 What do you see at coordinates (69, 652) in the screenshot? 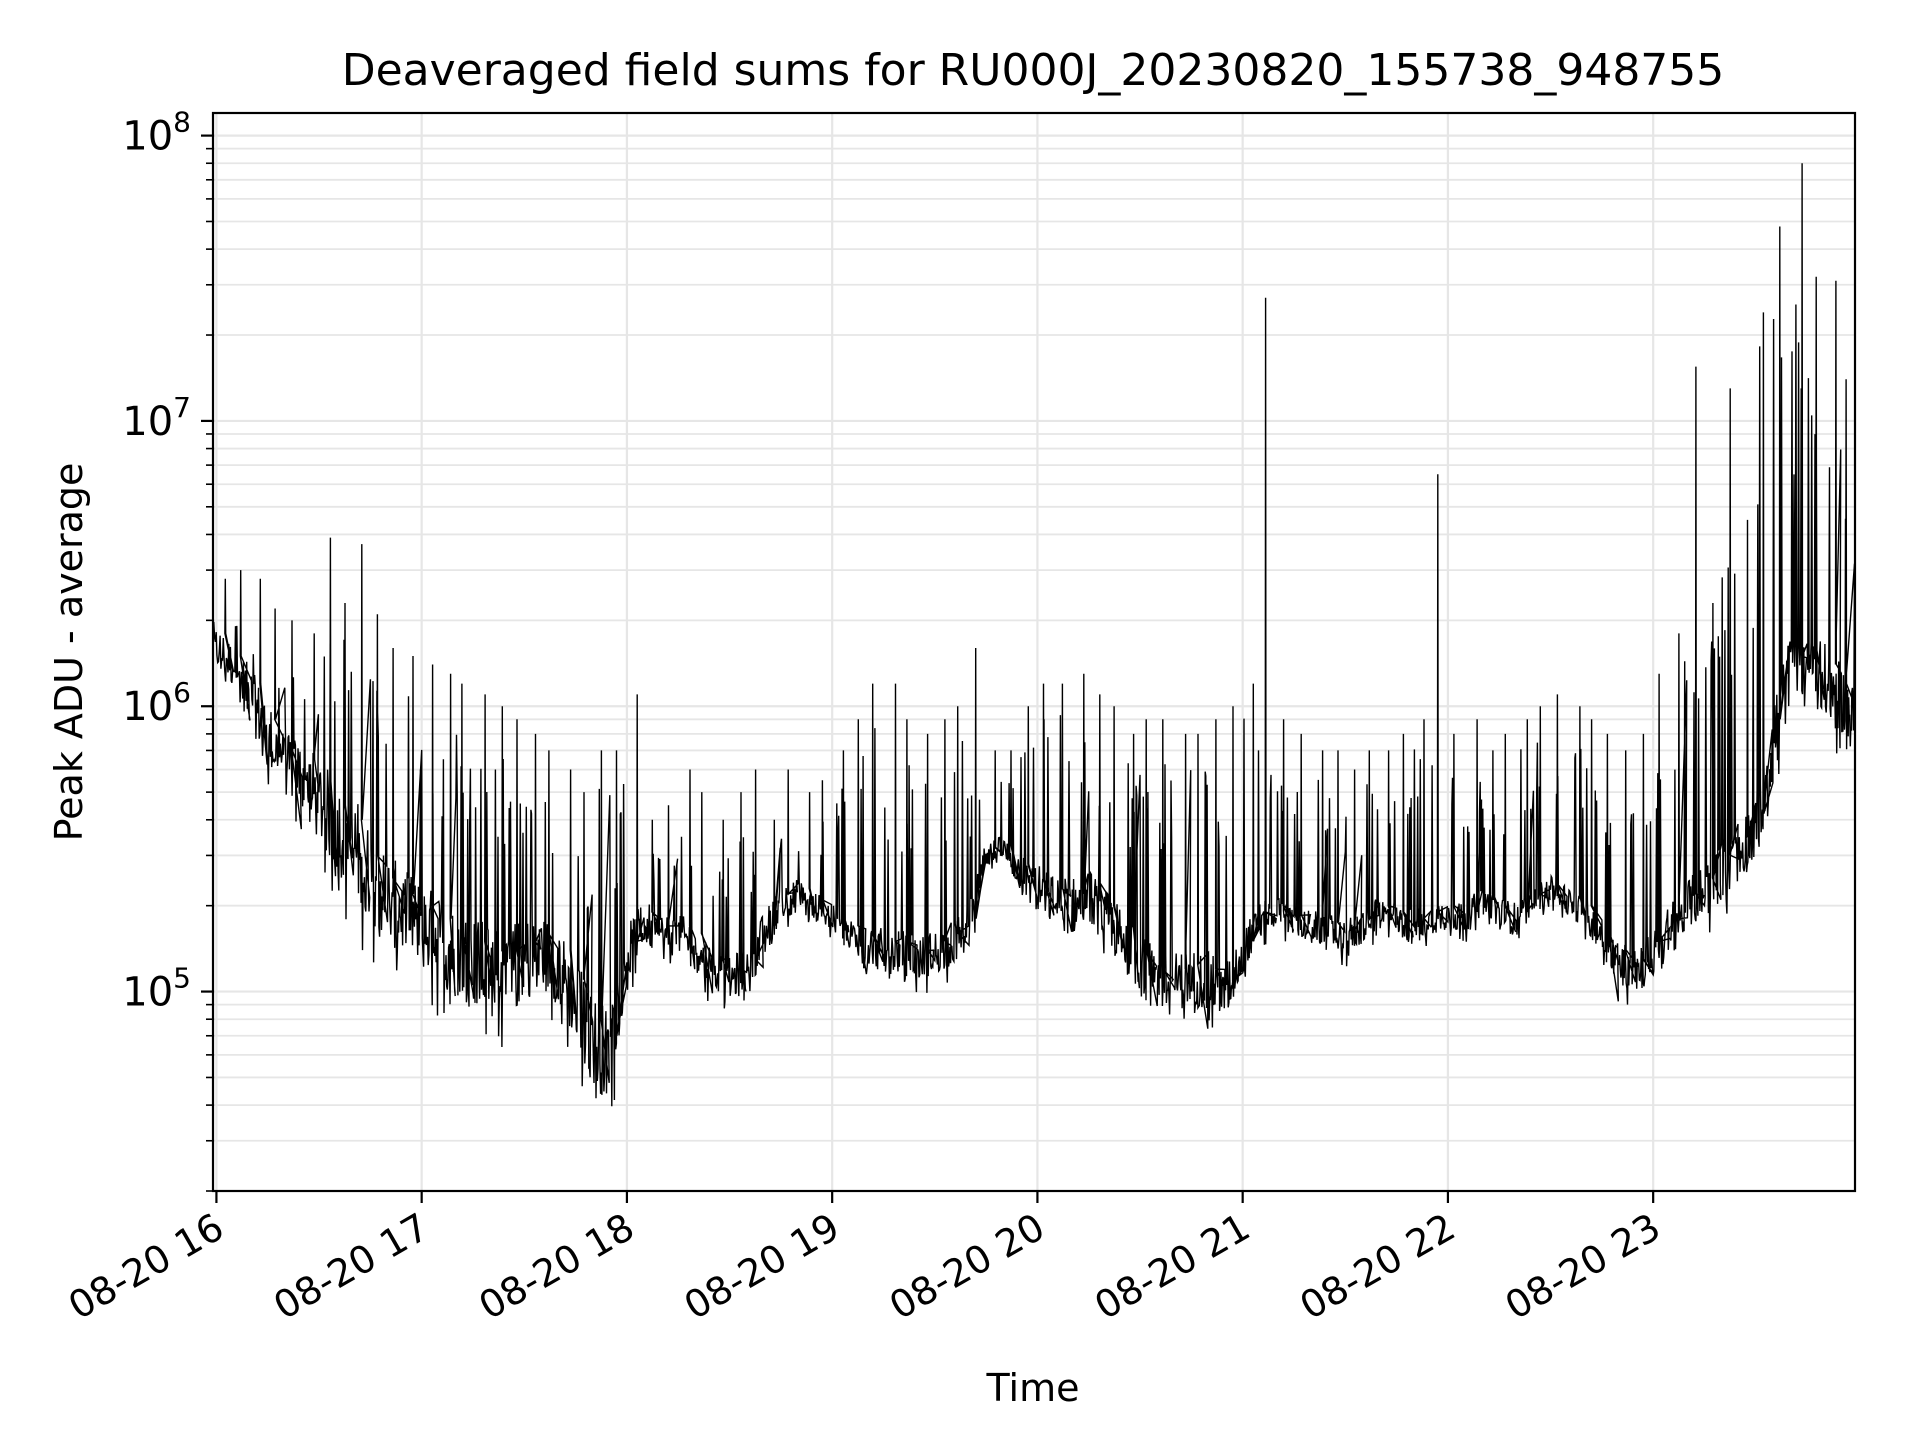
I see `y-axis-label: Peak ADU - average` at bounding box center [69, 652].